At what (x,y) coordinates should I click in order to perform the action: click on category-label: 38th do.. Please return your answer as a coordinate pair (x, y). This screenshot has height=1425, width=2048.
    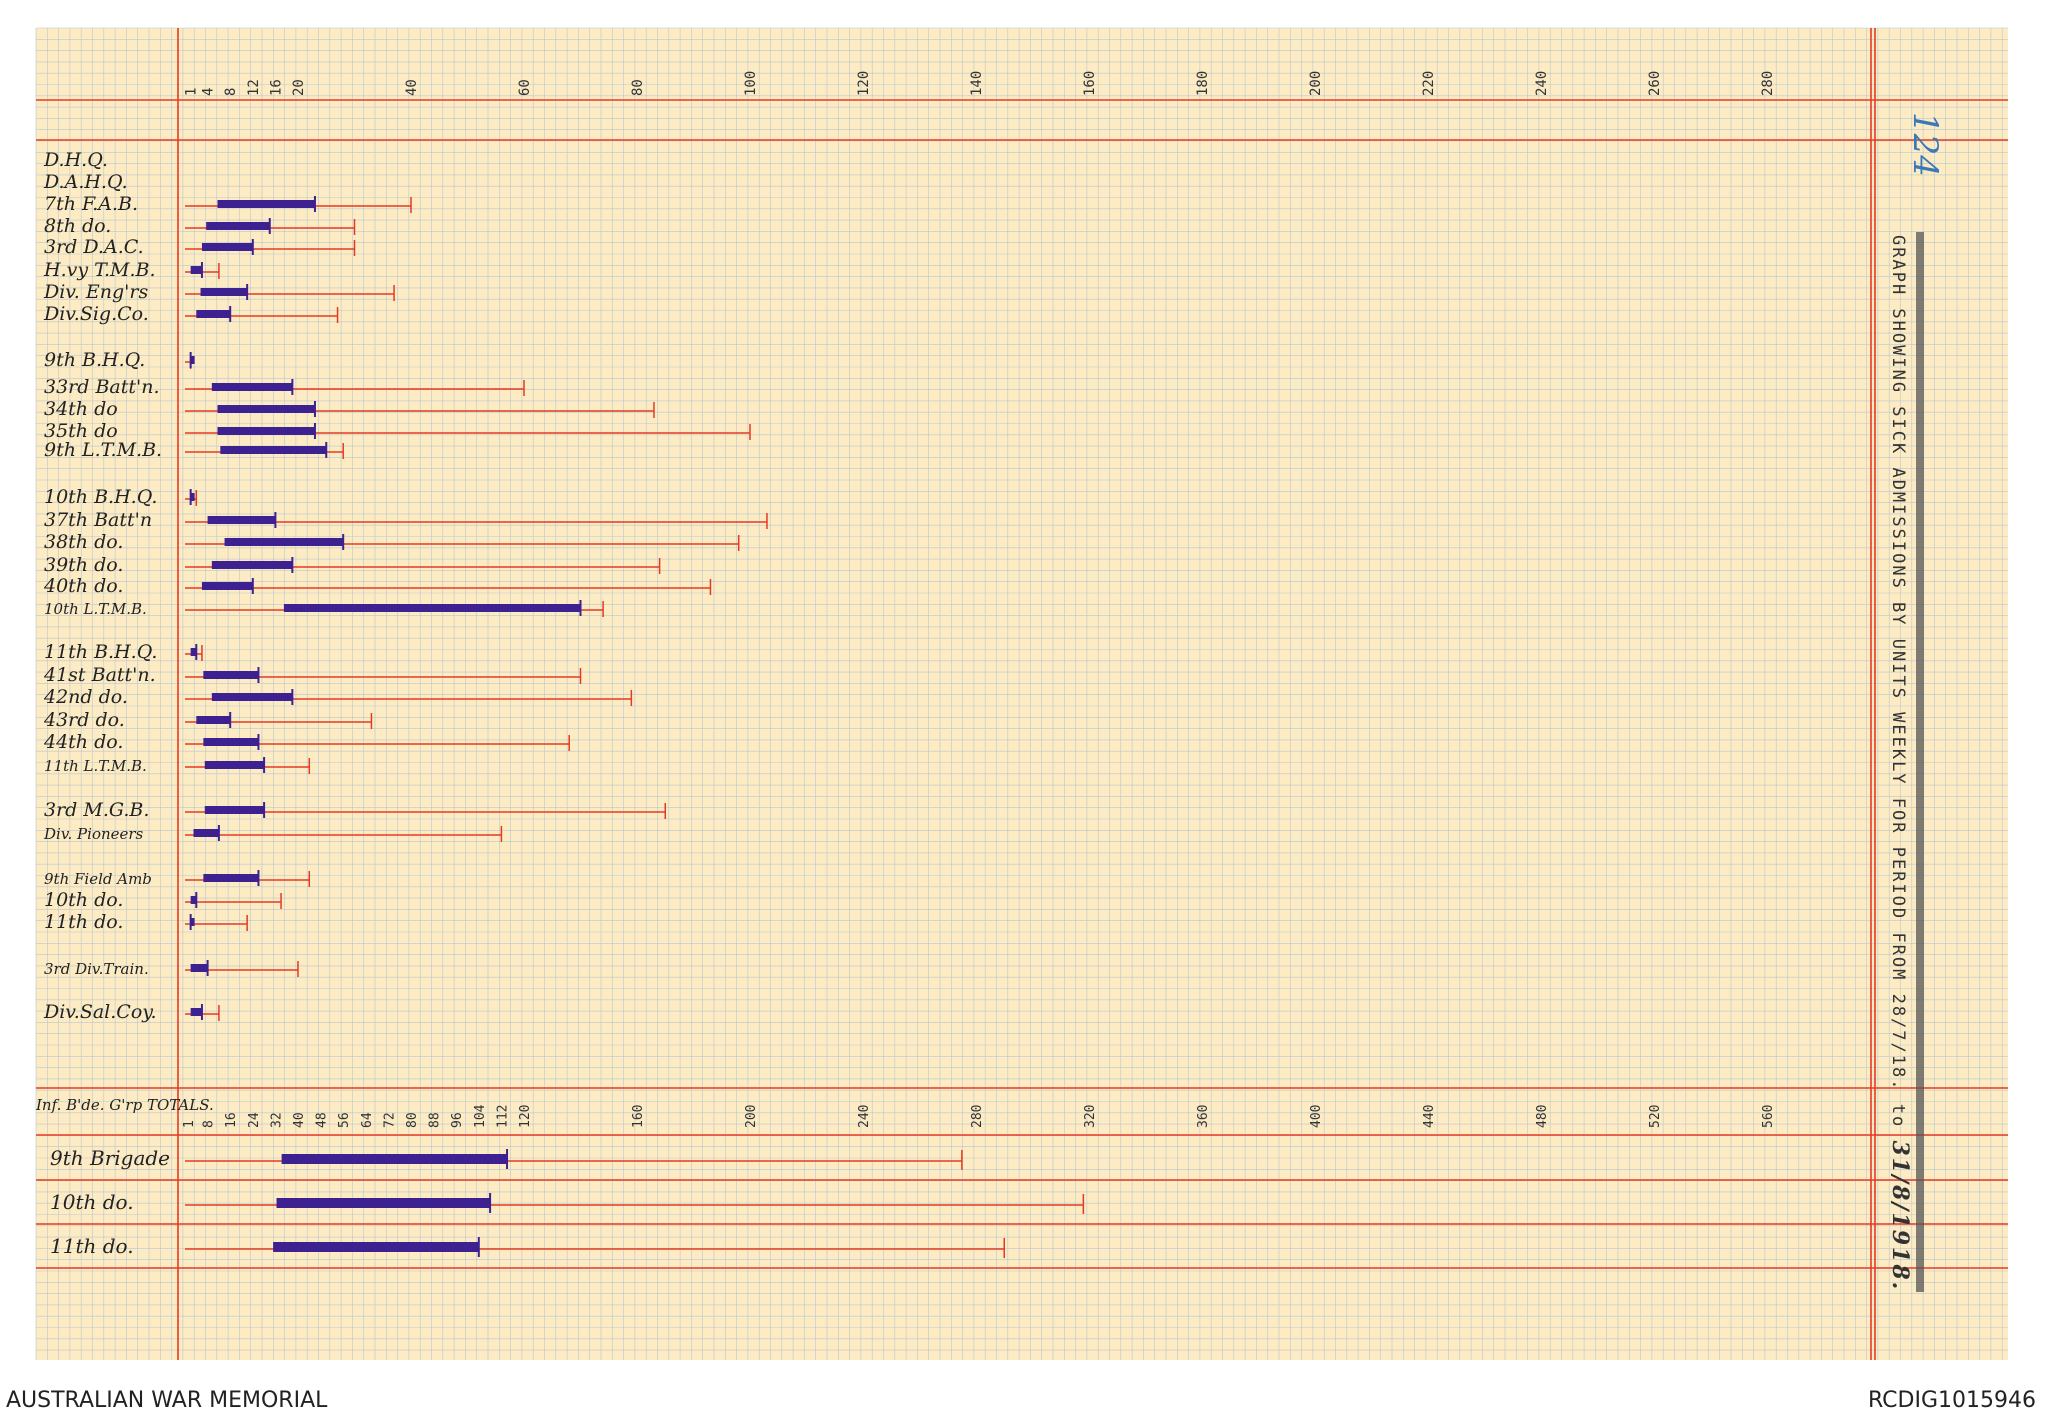
    Looking at the image, I should click on (83, 542).